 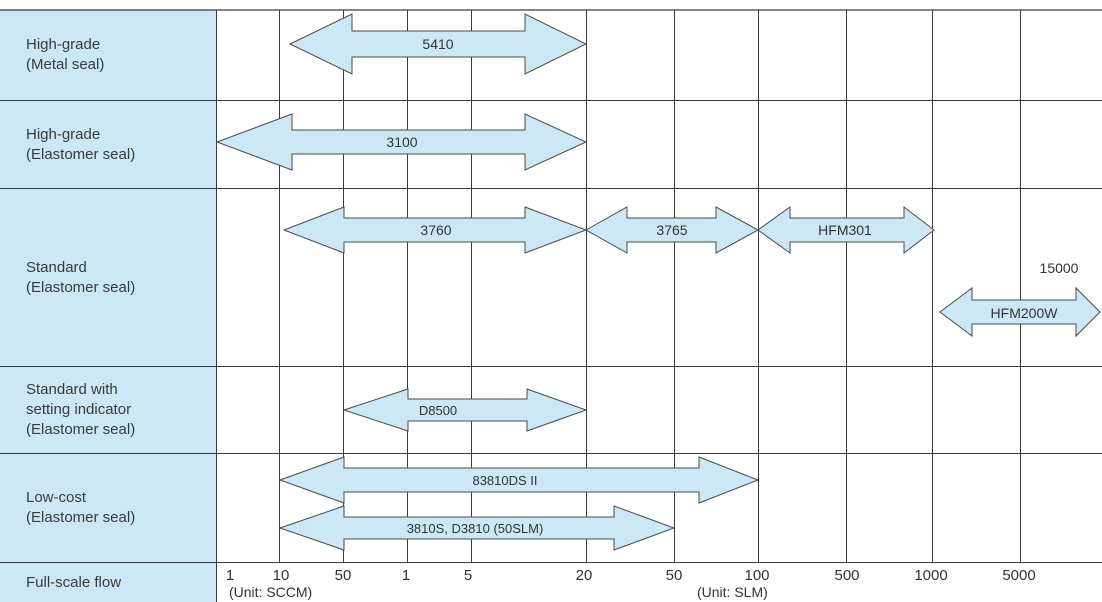 I want to click on arrow-label-5410: 5410, so click(x=437, y=44).